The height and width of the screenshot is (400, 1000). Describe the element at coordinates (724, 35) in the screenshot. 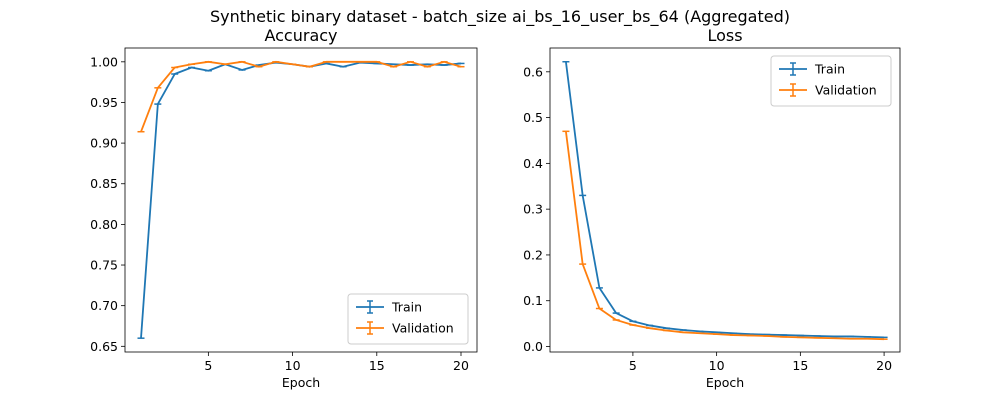

I see `chart-title: Loss` at that location.